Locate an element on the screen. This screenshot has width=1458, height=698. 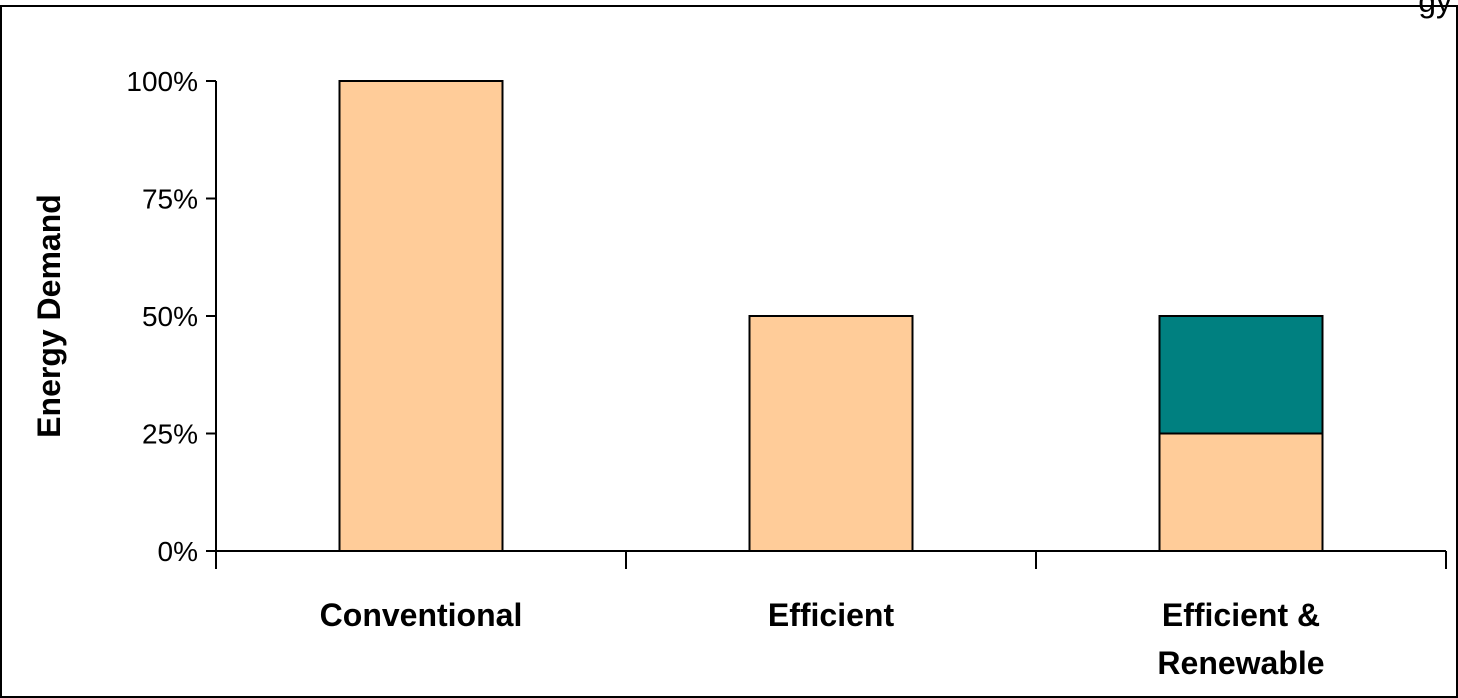
x-category-label: Efficient is located at coordinates (831, 615).